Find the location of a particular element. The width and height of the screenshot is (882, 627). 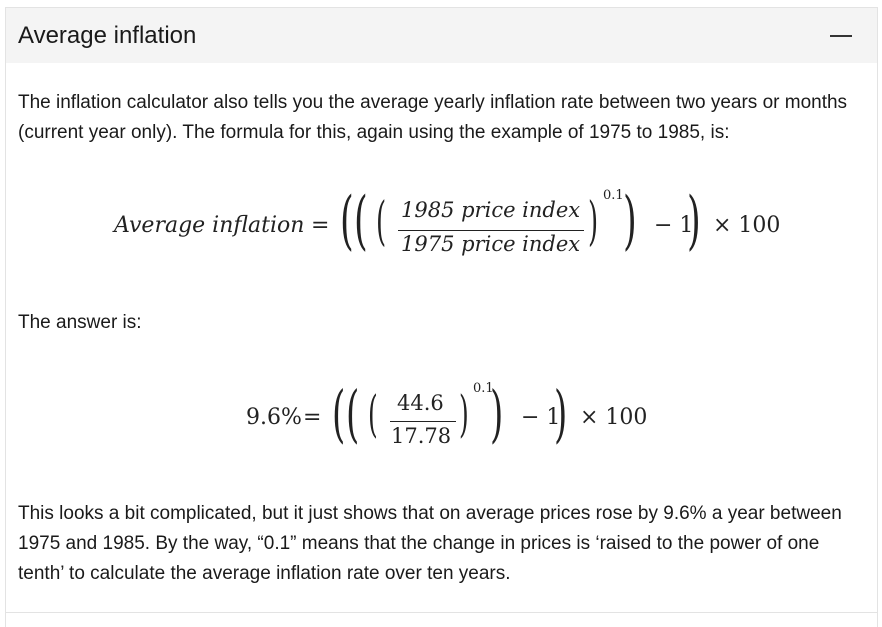

formula1-equals: = is located at coordinates (320, 225).